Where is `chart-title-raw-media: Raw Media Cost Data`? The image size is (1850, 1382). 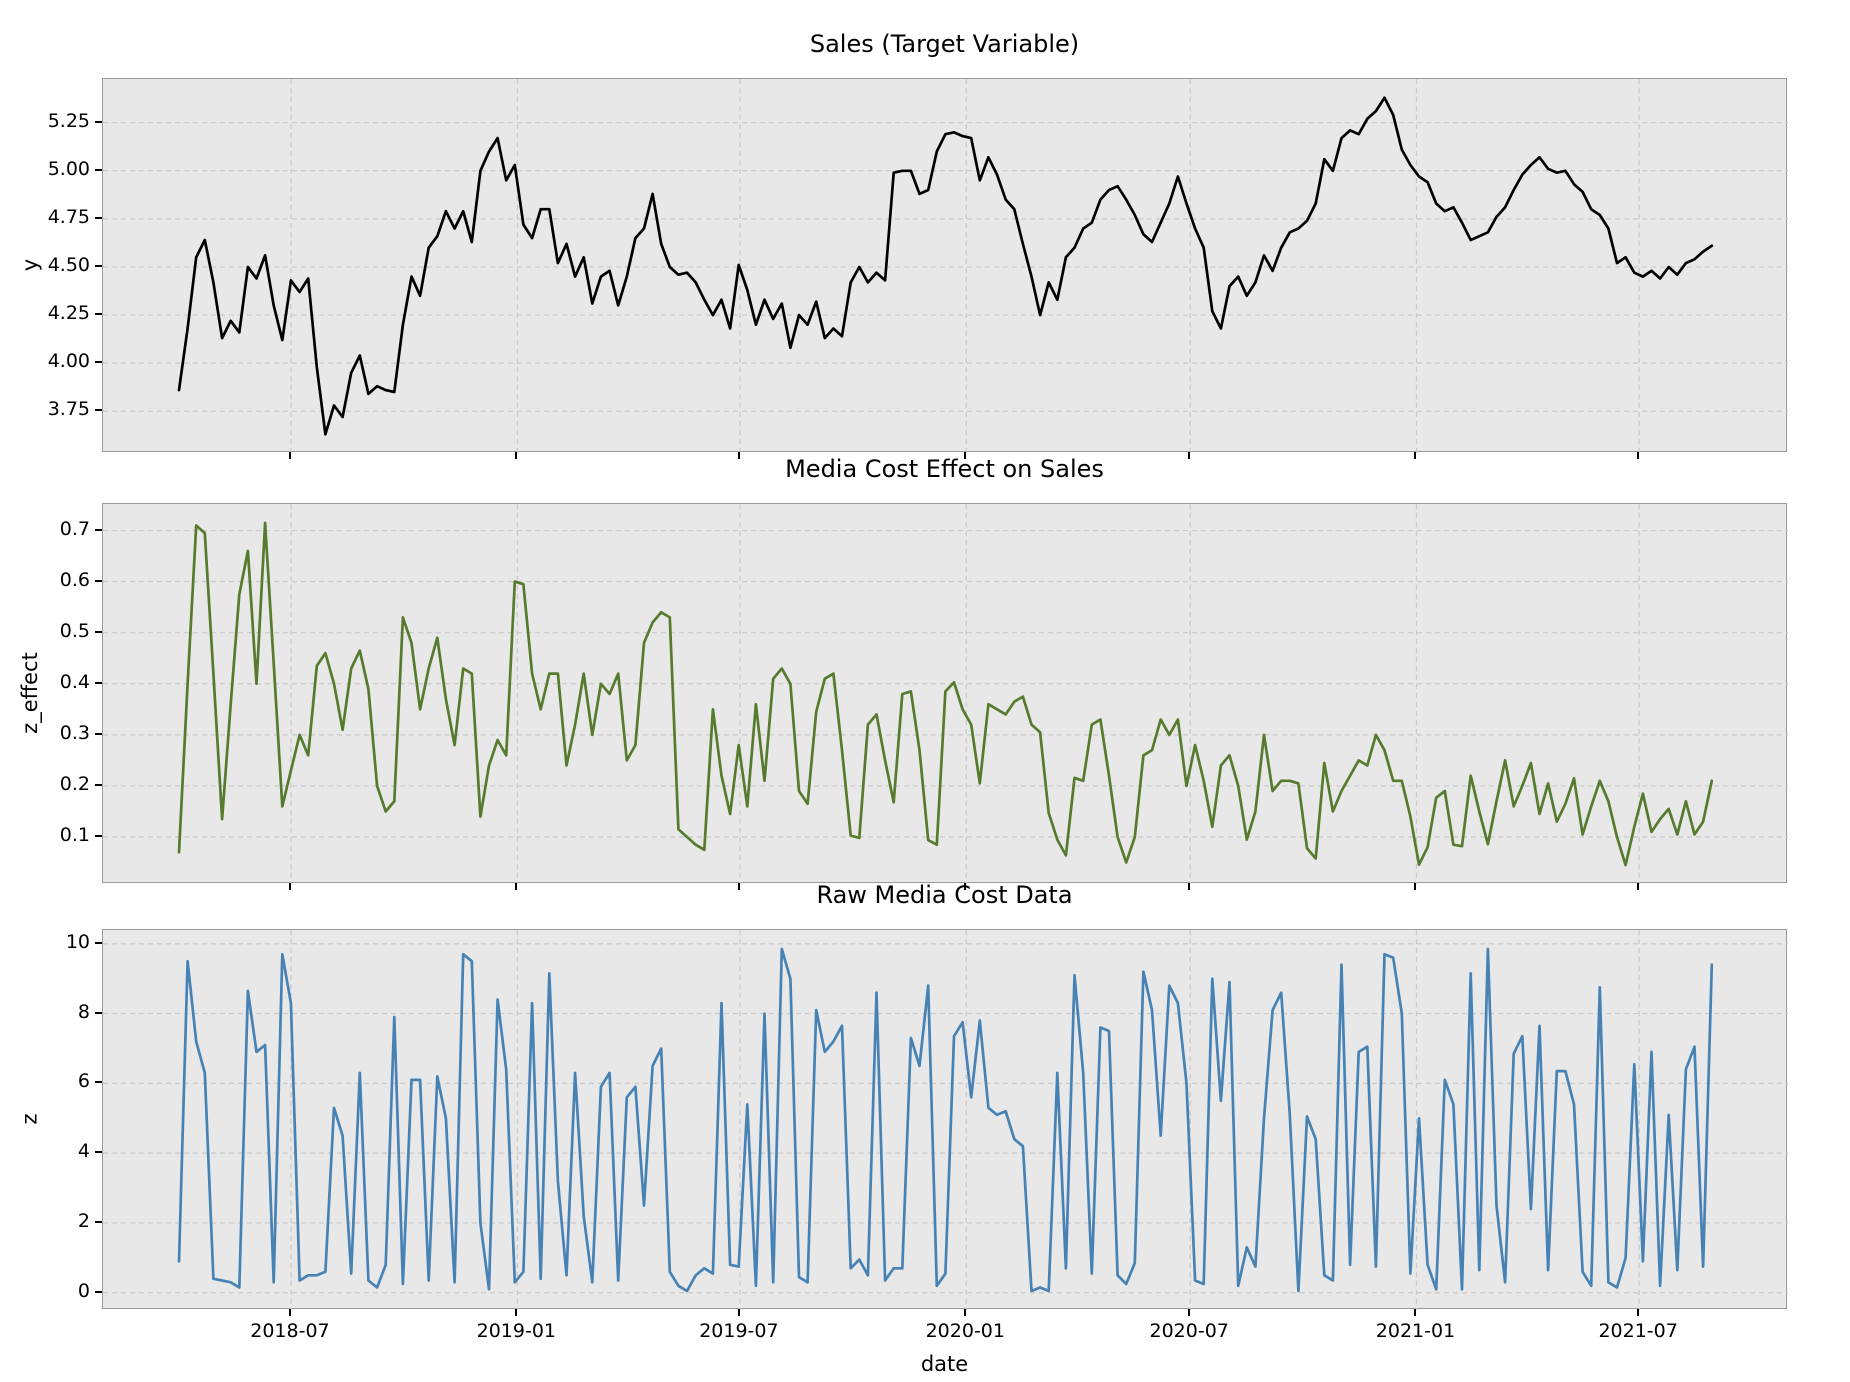 chart-title-raw-media: Raw Media Cost Data is located at coordinates (944, 895).